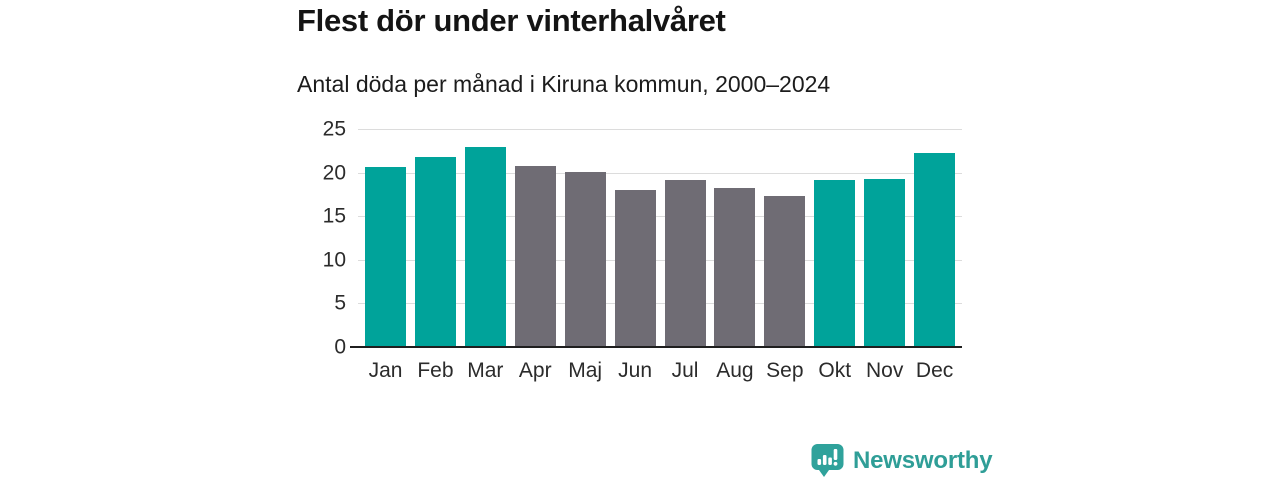  Describe the element at coordinates (435, 370) in the screenshot. I see `x-tick-label-feb: Feb` at that location.